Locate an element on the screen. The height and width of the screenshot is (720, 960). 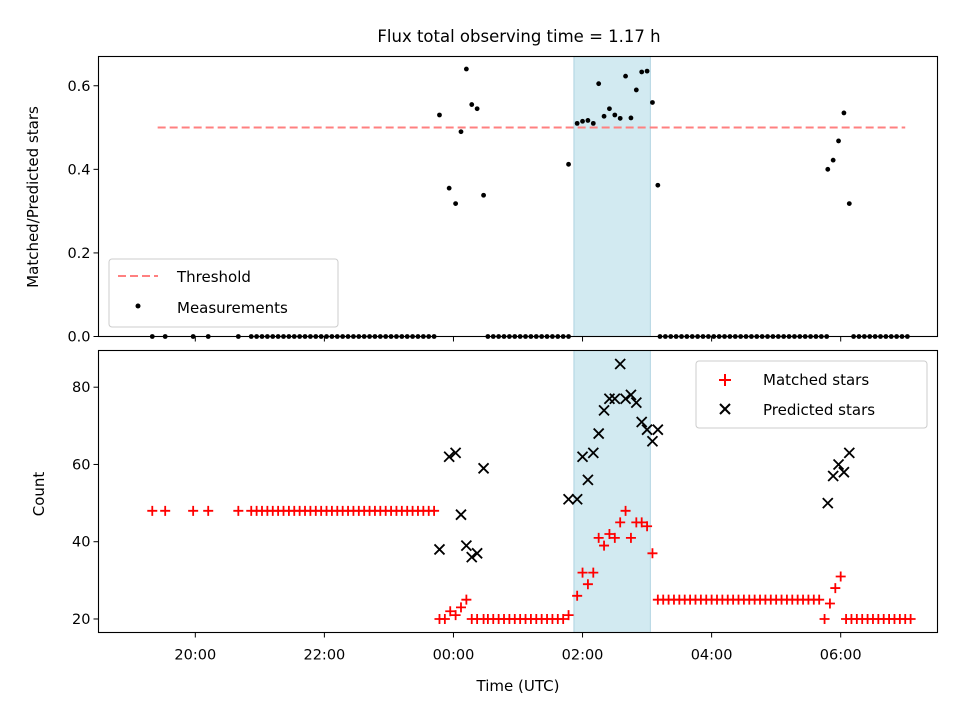
count-y-axis: 20 40 60 80 is located at coordinates (85, 504).